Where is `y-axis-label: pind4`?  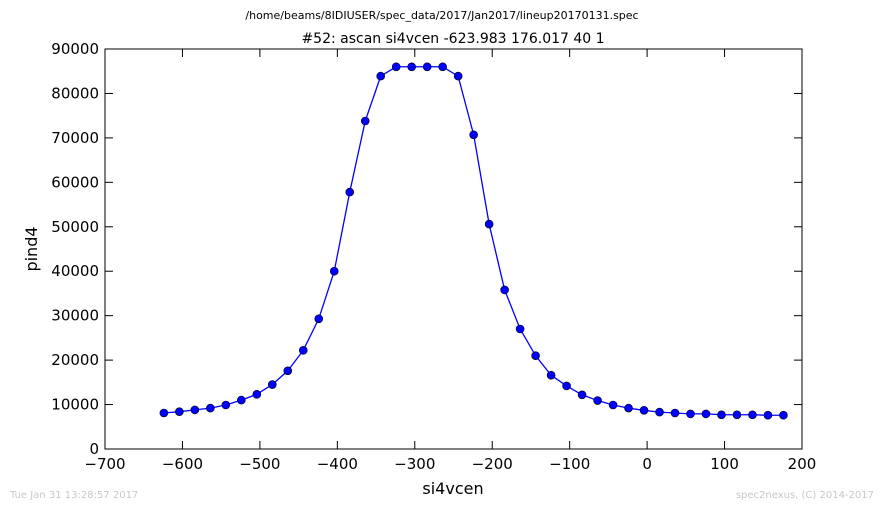 y-axis-label: pind4 is located at coordinates (31, 248).